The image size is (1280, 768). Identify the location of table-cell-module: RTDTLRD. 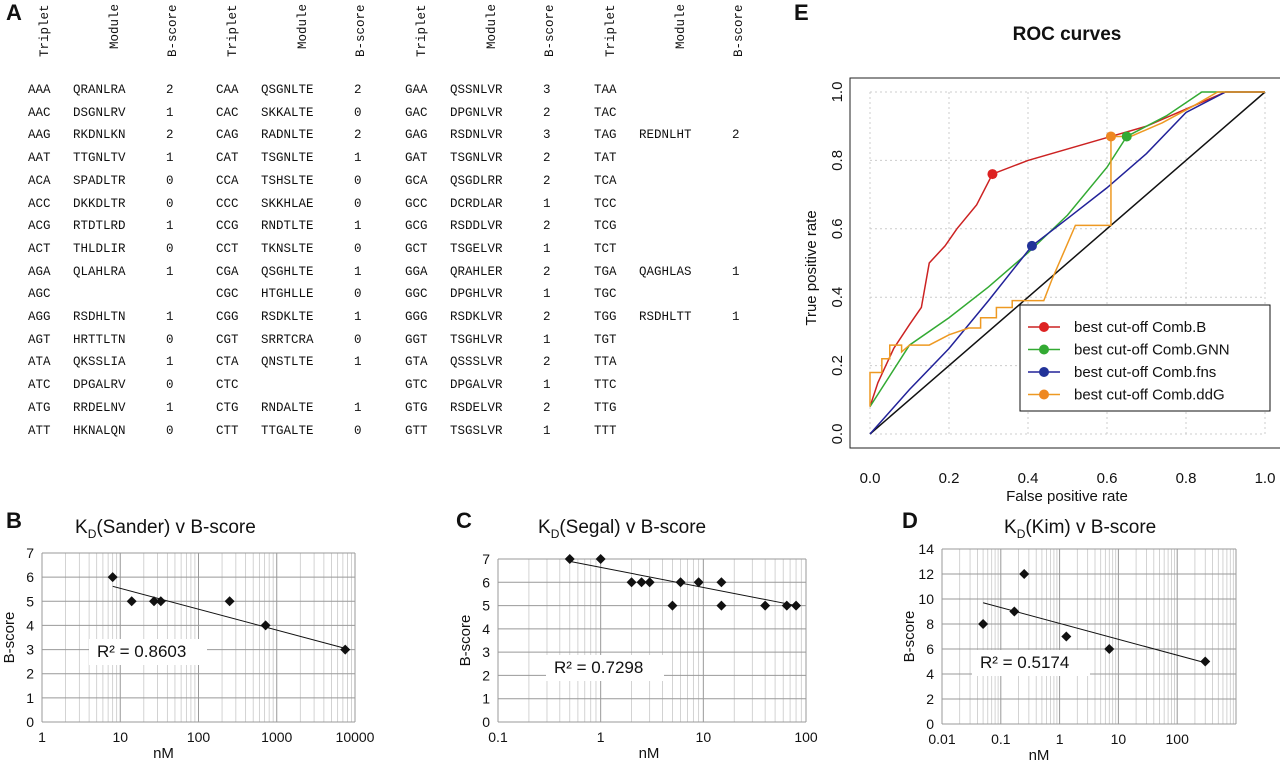
(99, 226).